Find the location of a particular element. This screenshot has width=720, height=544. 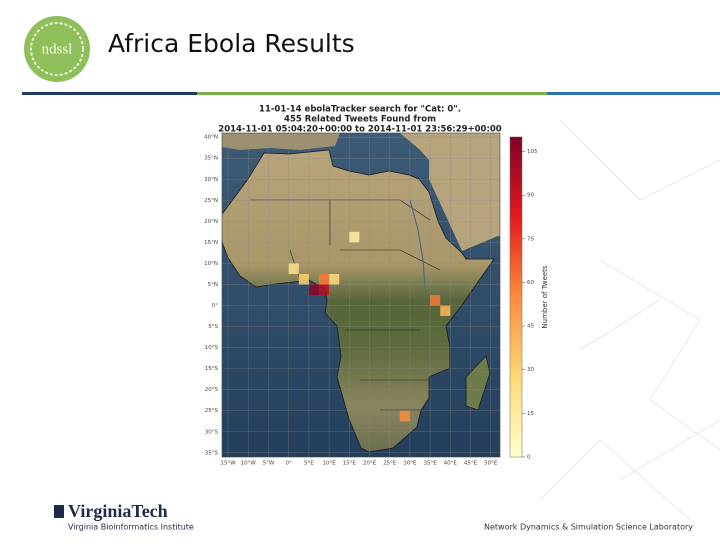

y-tick-label: 5°N is located at coordinates (213, 285).